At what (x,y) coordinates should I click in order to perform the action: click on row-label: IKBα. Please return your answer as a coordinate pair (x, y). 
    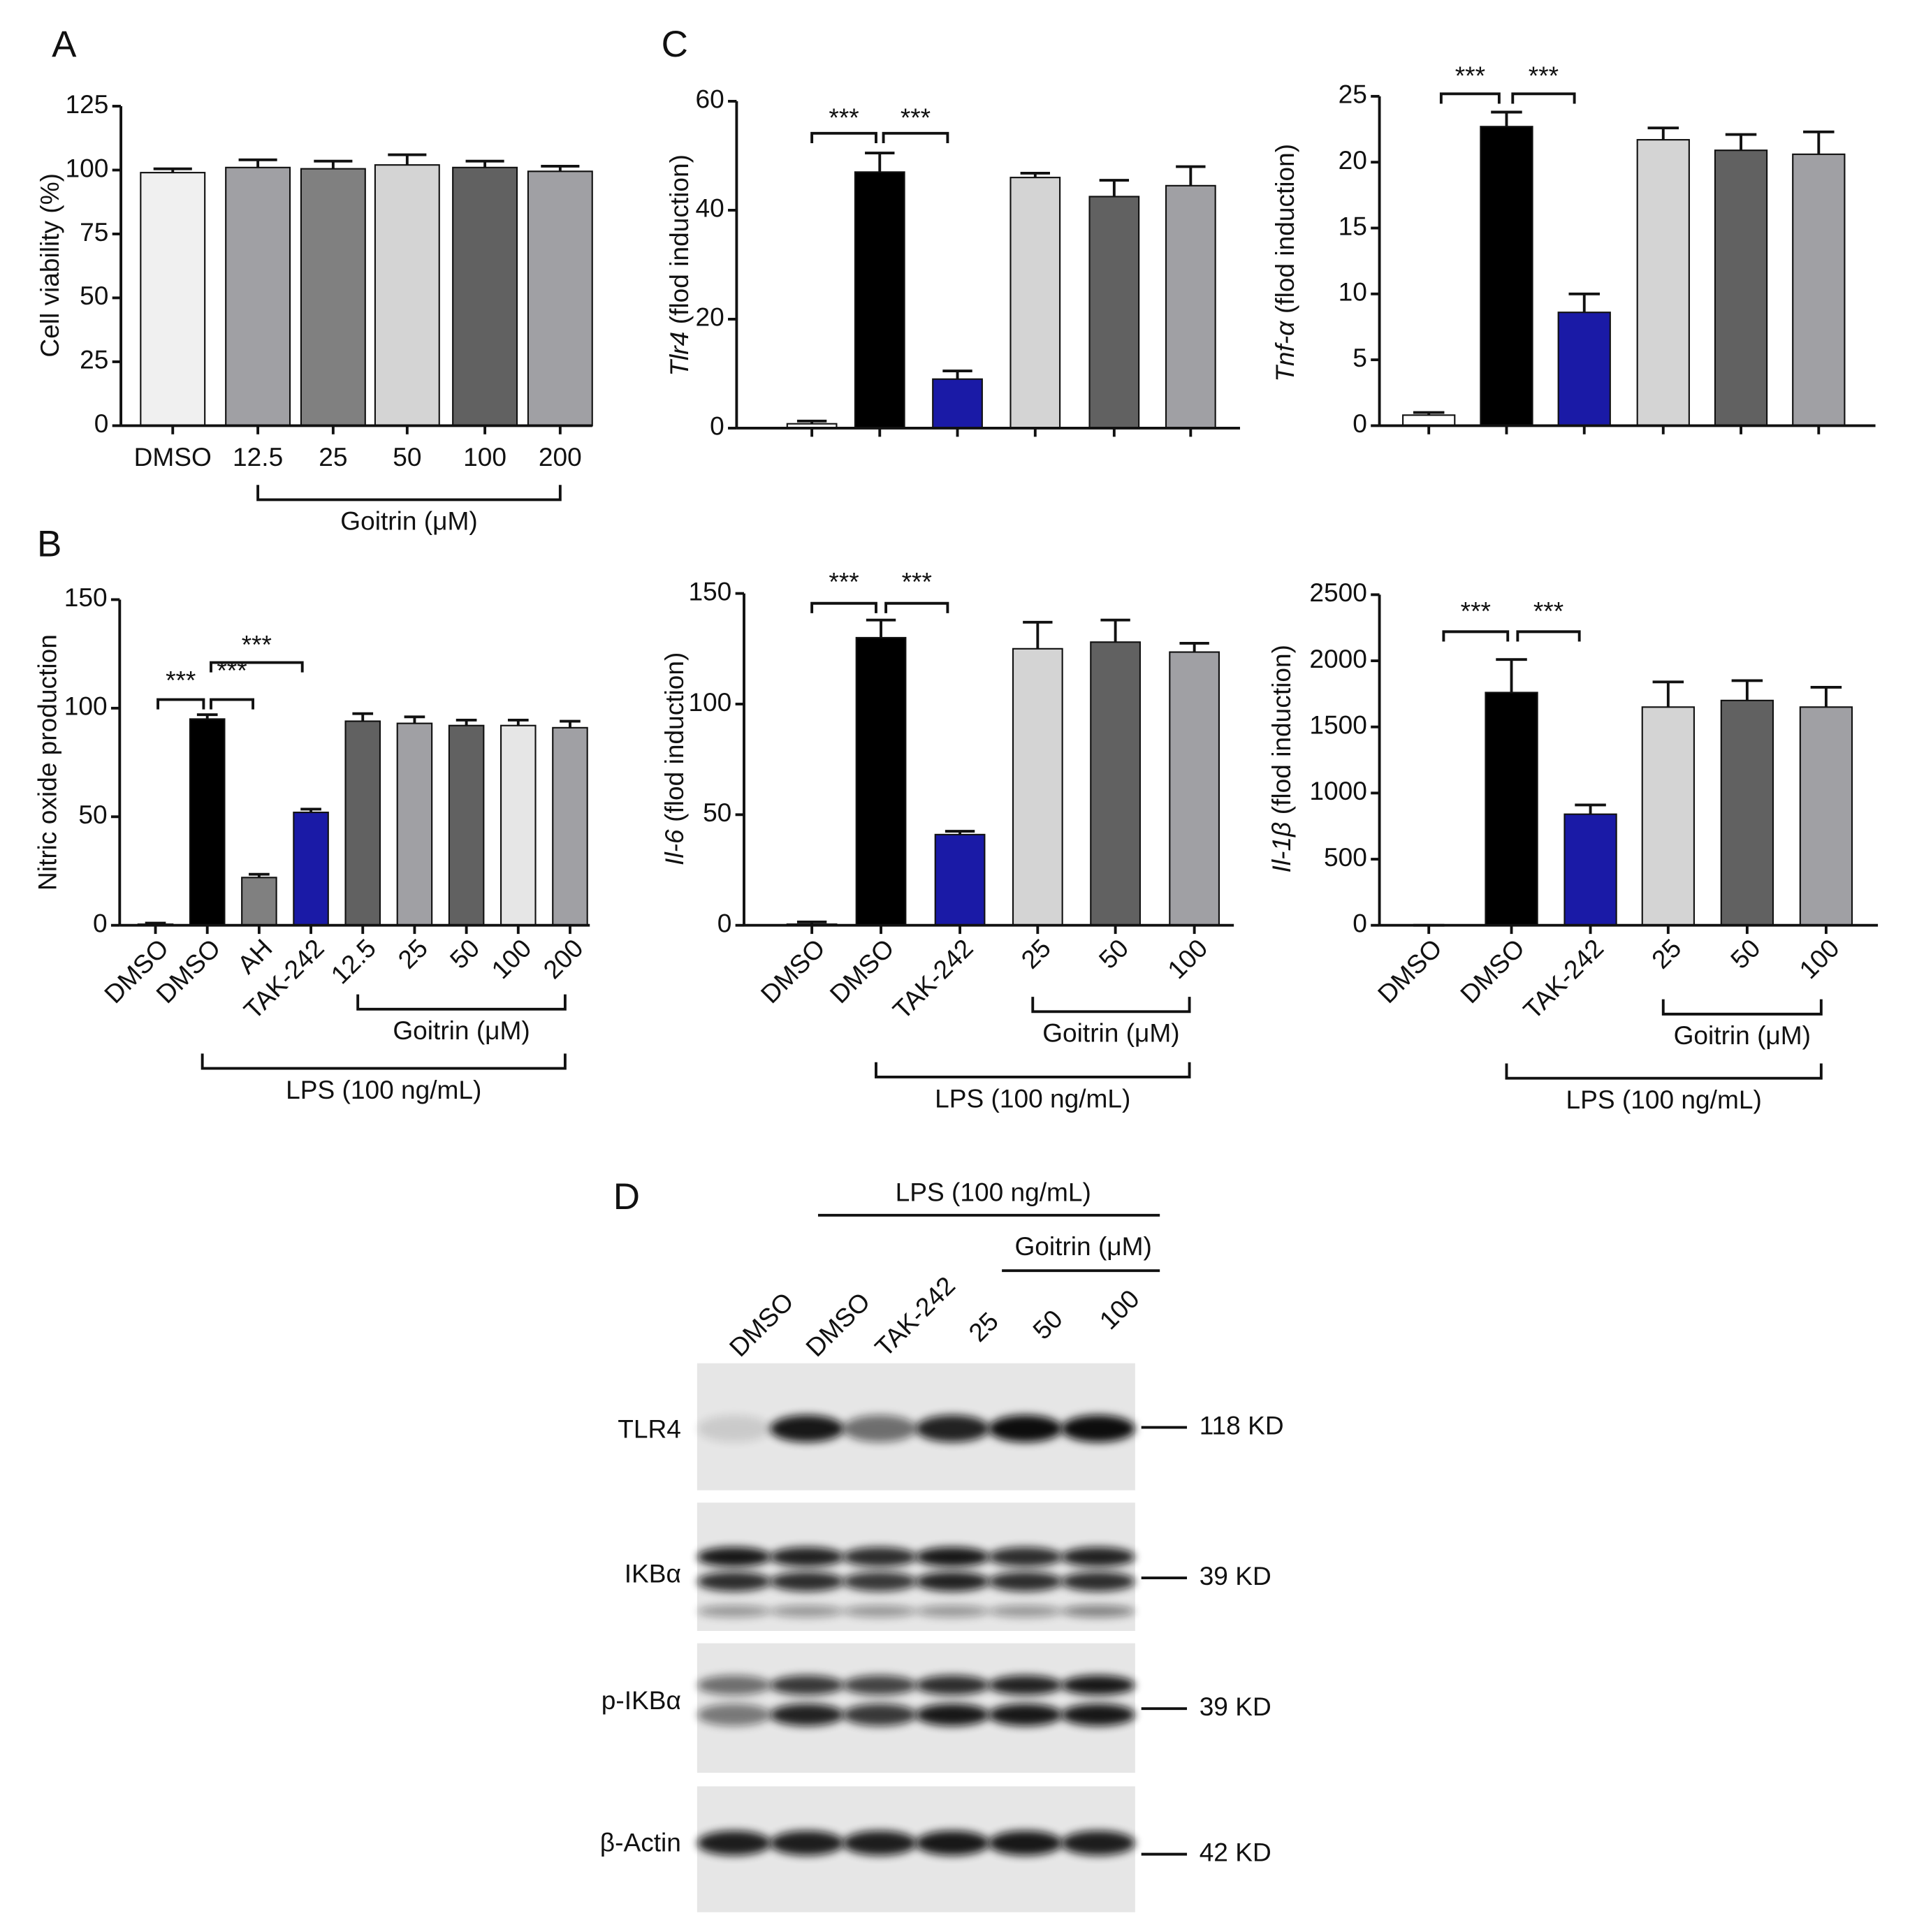
    Looking at the image, I should click on (653, 1573).